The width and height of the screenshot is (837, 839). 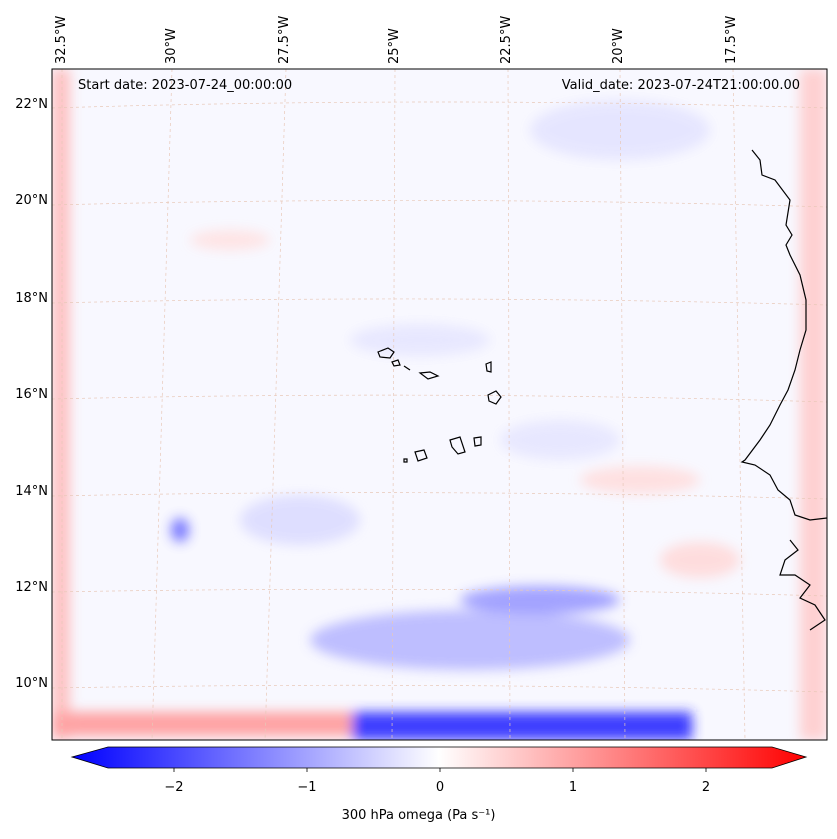 I want to click on africa-coastline, so click(x=783, y=390).